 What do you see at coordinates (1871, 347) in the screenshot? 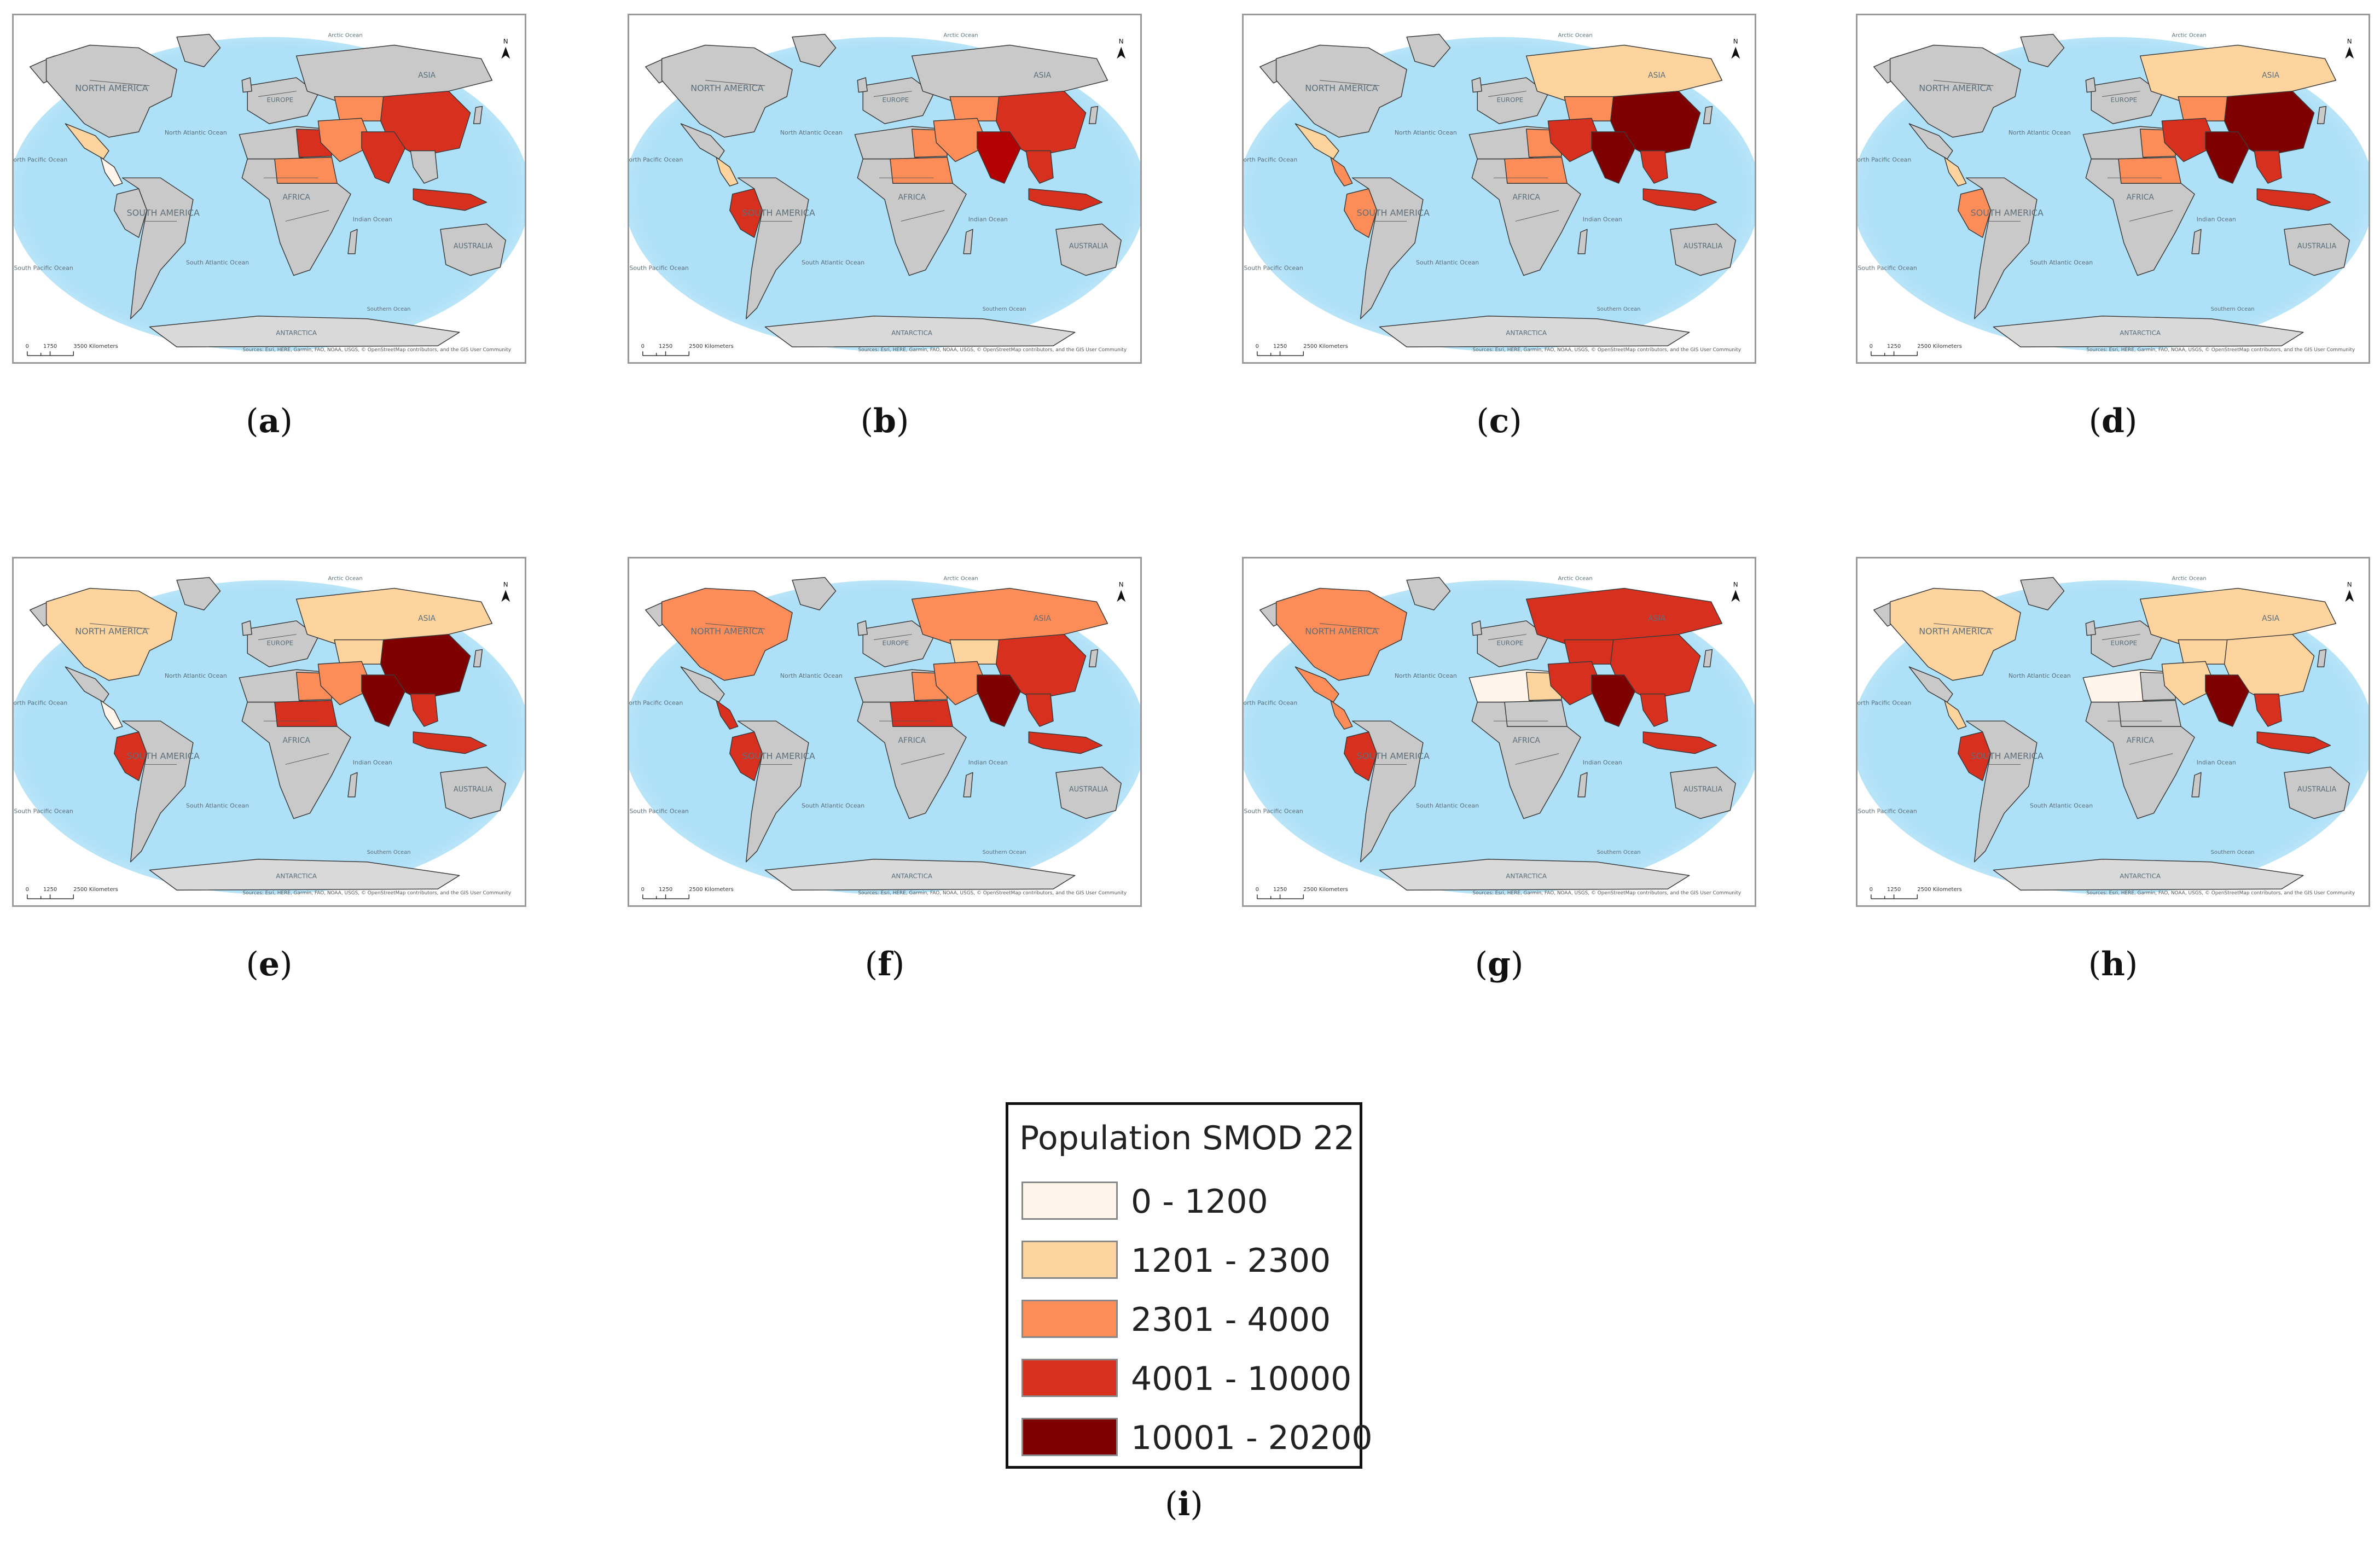
I see `svg-text: 0` at bounding box center [1871, 347].